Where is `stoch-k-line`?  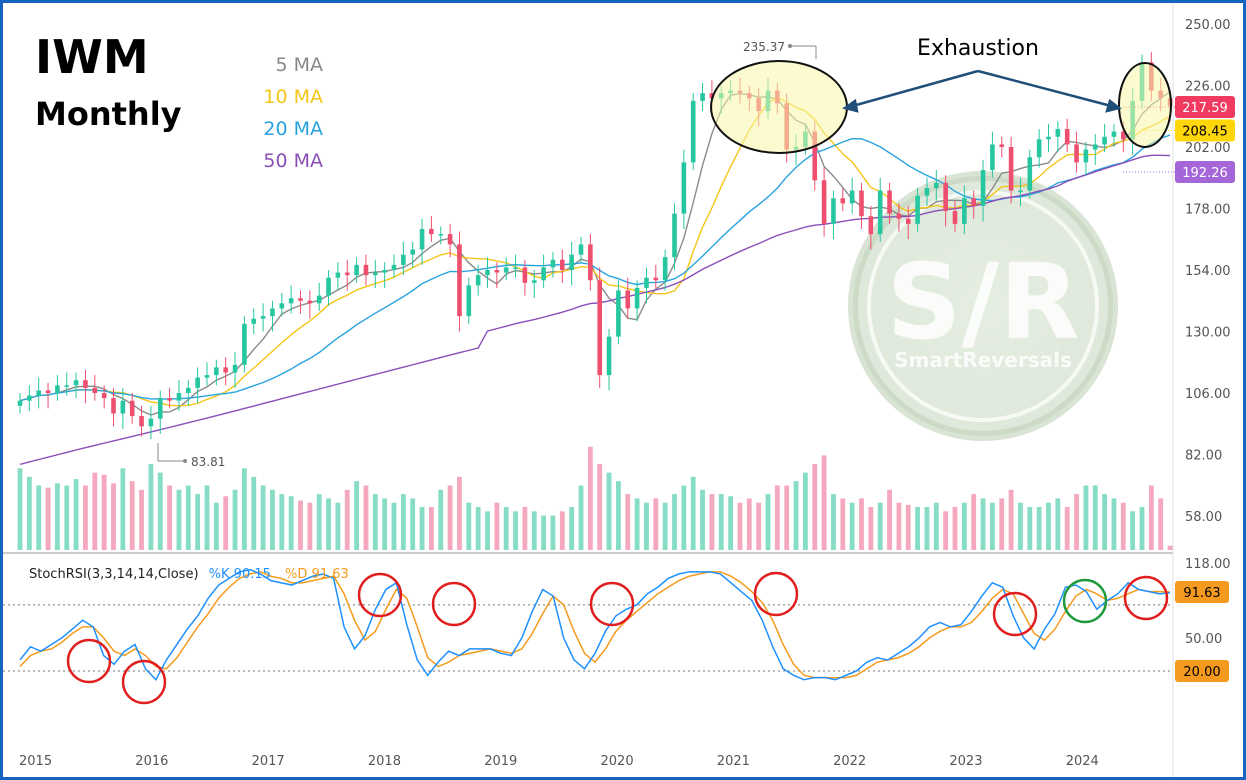 stoch-k-line is located at coordinates (595, 625).